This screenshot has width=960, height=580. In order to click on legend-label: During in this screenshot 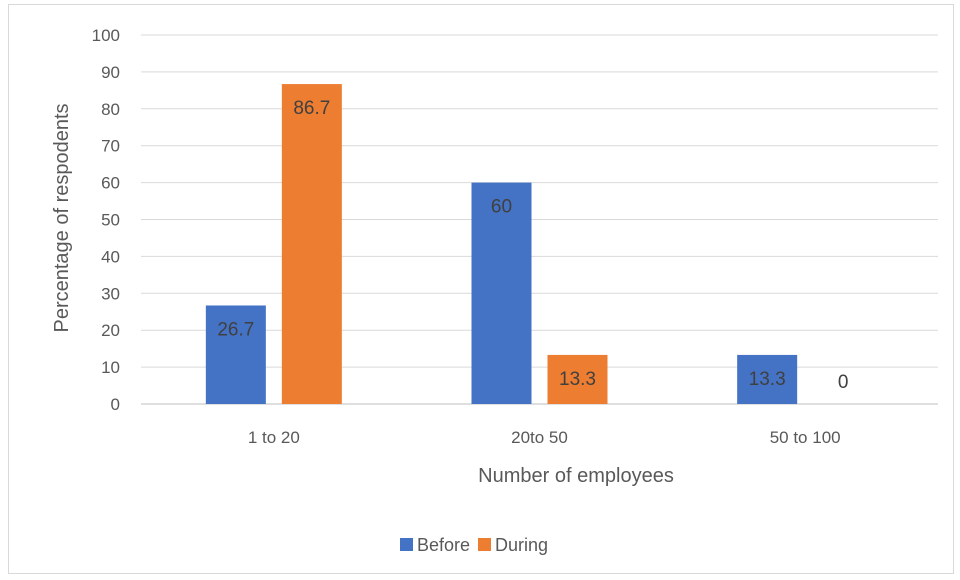, I will do `click(521, 545)`.